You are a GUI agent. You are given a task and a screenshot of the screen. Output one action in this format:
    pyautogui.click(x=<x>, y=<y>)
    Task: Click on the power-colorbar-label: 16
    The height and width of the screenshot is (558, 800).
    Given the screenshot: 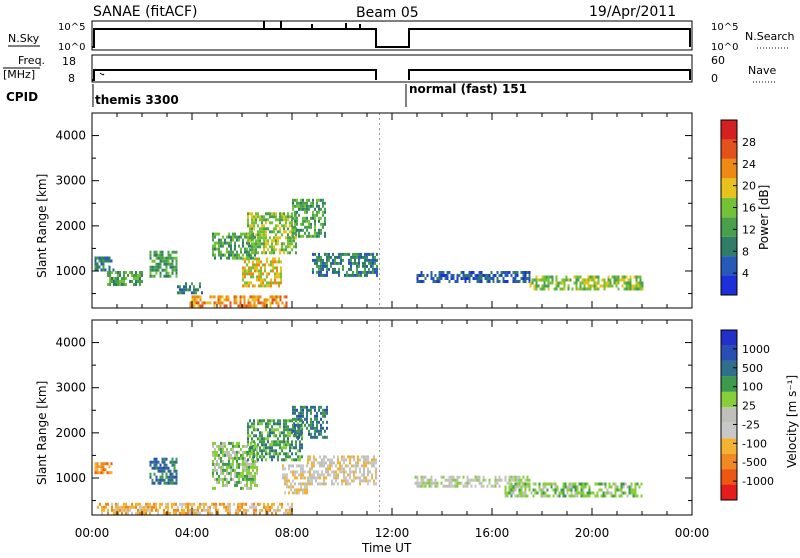 What is the action you would take?
    pyautogui.click(x=749, y=208)
    